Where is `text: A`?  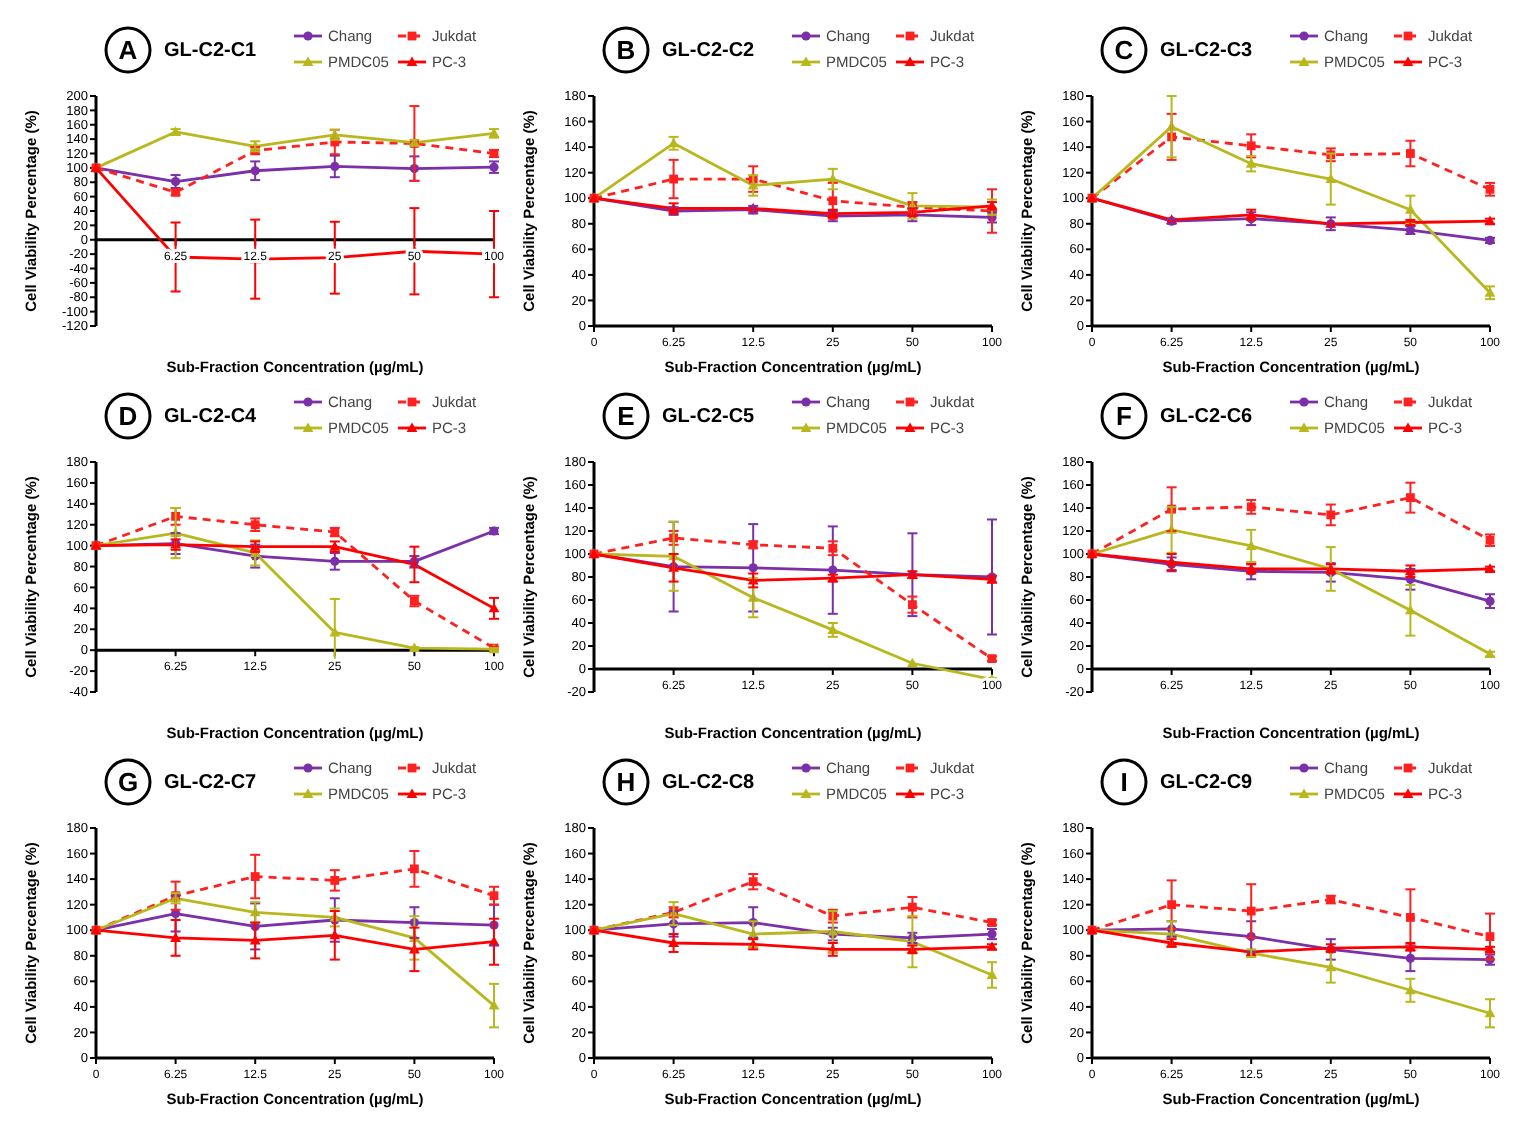 text: A is located at coordinates (128, 50).